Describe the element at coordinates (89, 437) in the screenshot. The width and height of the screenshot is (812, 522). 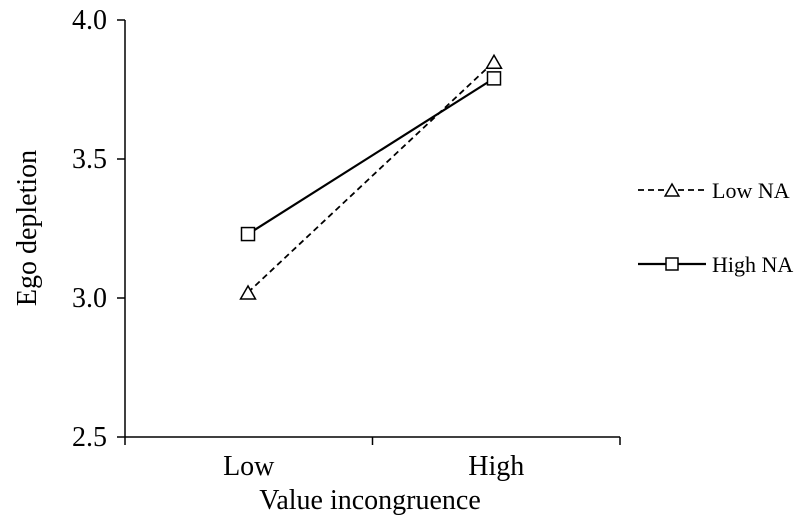
I see `y-tick-label: 2.5` at that location.